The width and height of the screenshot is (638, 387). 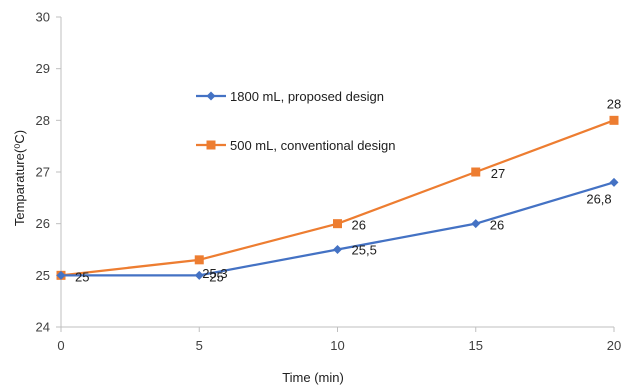 I want to click on y-tick-label: 26, so click(x=43, y=223).